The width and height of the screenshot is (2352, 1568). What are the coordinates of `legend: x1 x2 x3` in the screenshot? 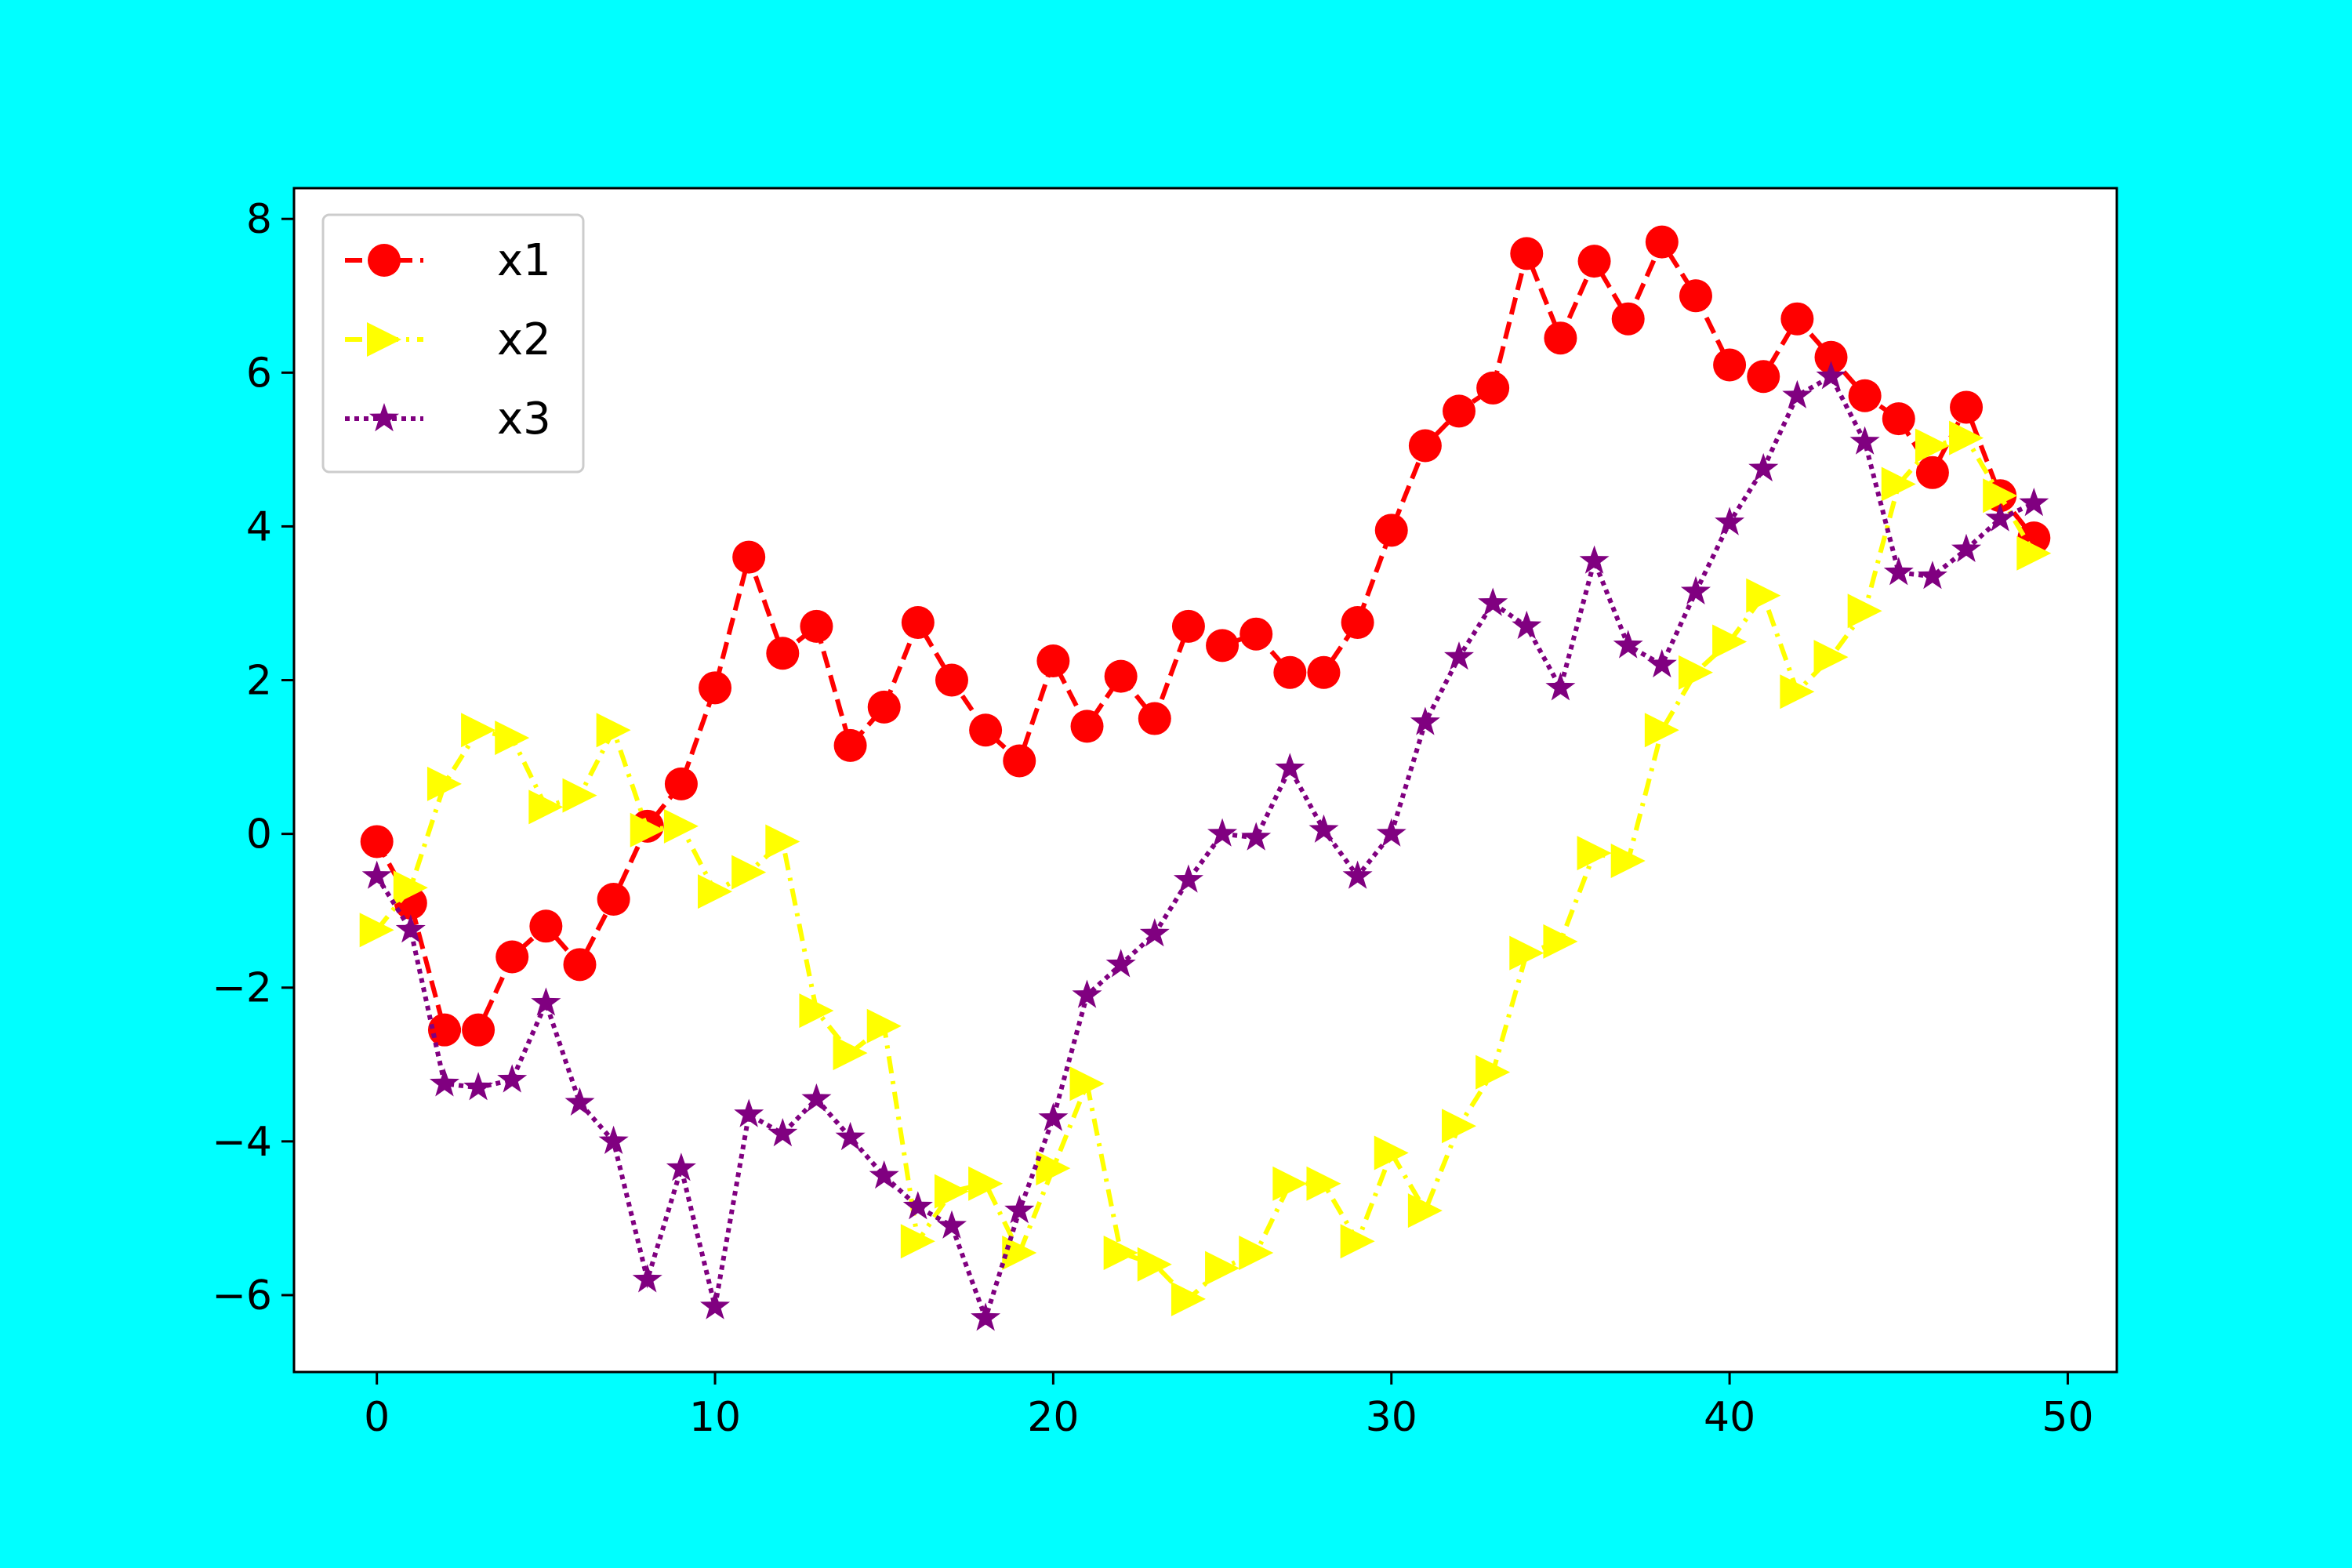 It's located at (453, 343).